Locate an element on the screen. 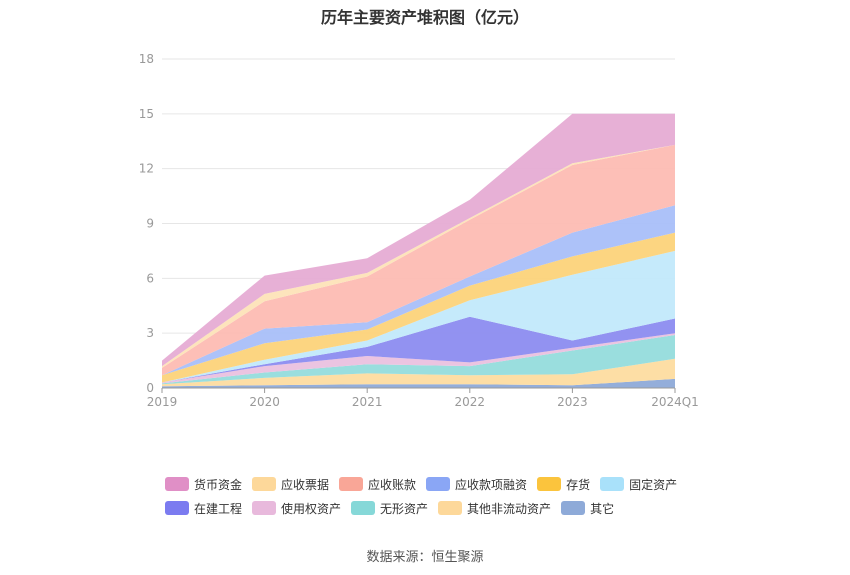 Image resolution: width=850 pixels, height=575 pixels. chart-title: 历年主要资产堆积图（亿元） is located at coordinates (424, 17).